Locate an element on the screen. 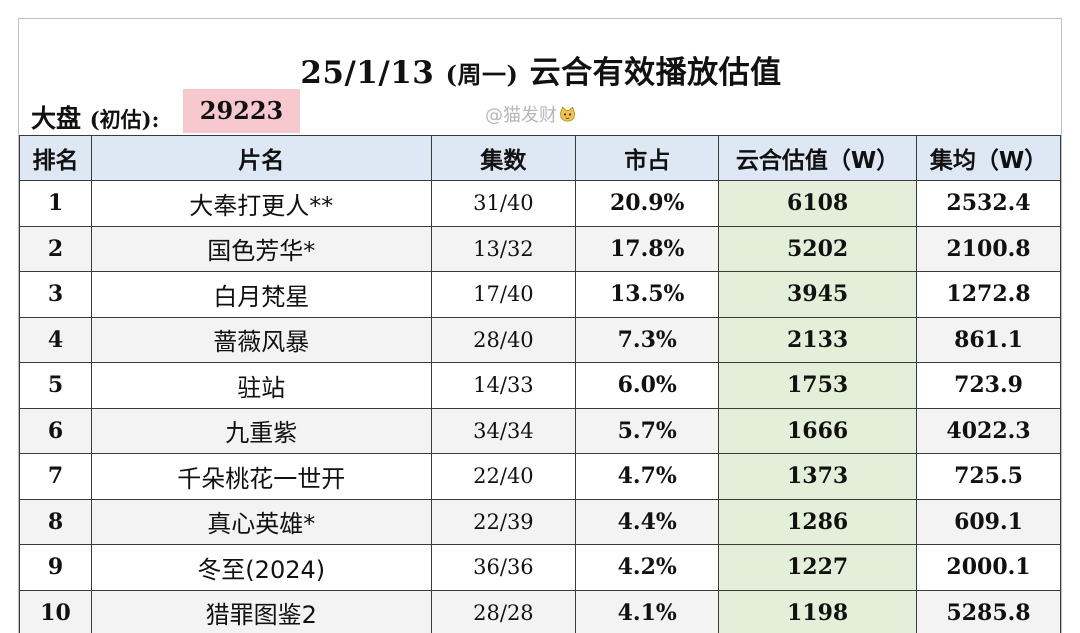 The height and width of the screenshot is (633, 1080). cell-rank: 8 is located at coordinates (55, 521).